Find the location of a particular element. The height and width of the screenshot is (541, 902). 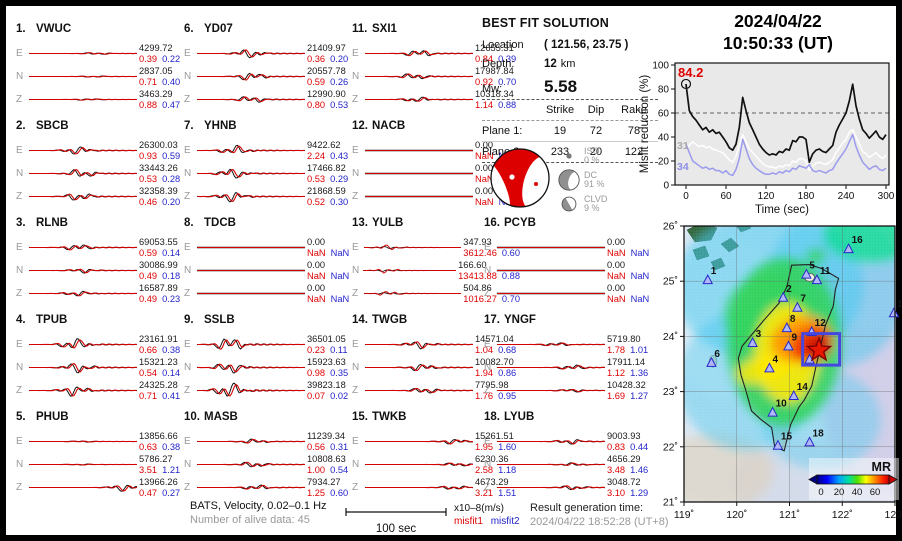

amplitude-value: 17466.82 is located at coordinates (326, 168).